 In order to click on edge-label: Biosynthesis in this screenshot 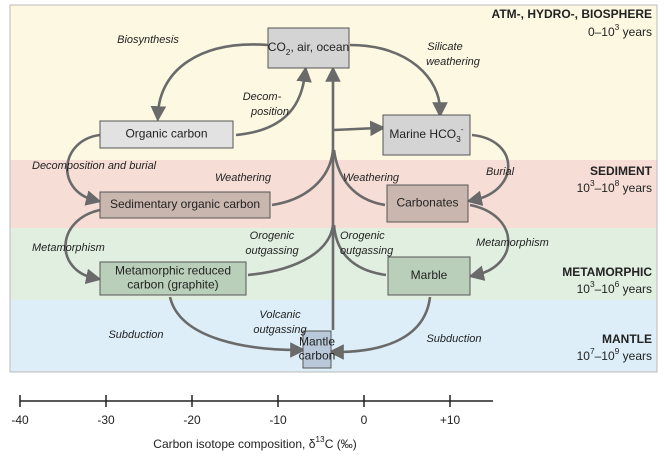, I will do `click(148, 40)`.